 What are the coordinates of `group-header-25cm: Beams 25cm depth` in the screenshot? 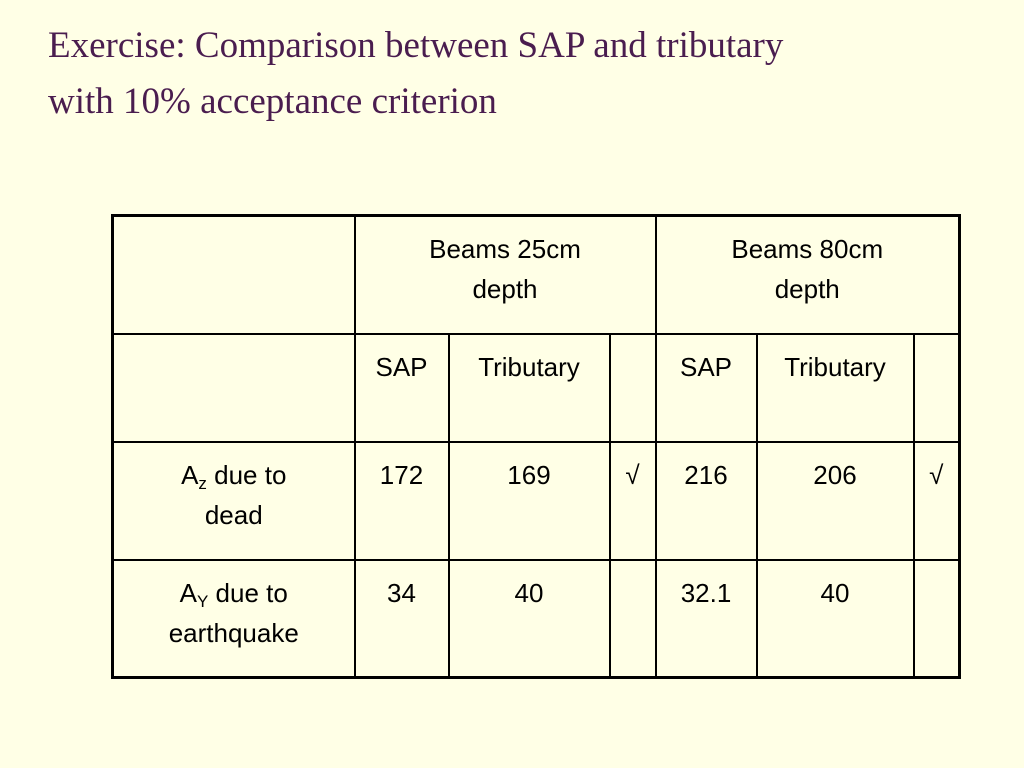 It's located at (505, 274).